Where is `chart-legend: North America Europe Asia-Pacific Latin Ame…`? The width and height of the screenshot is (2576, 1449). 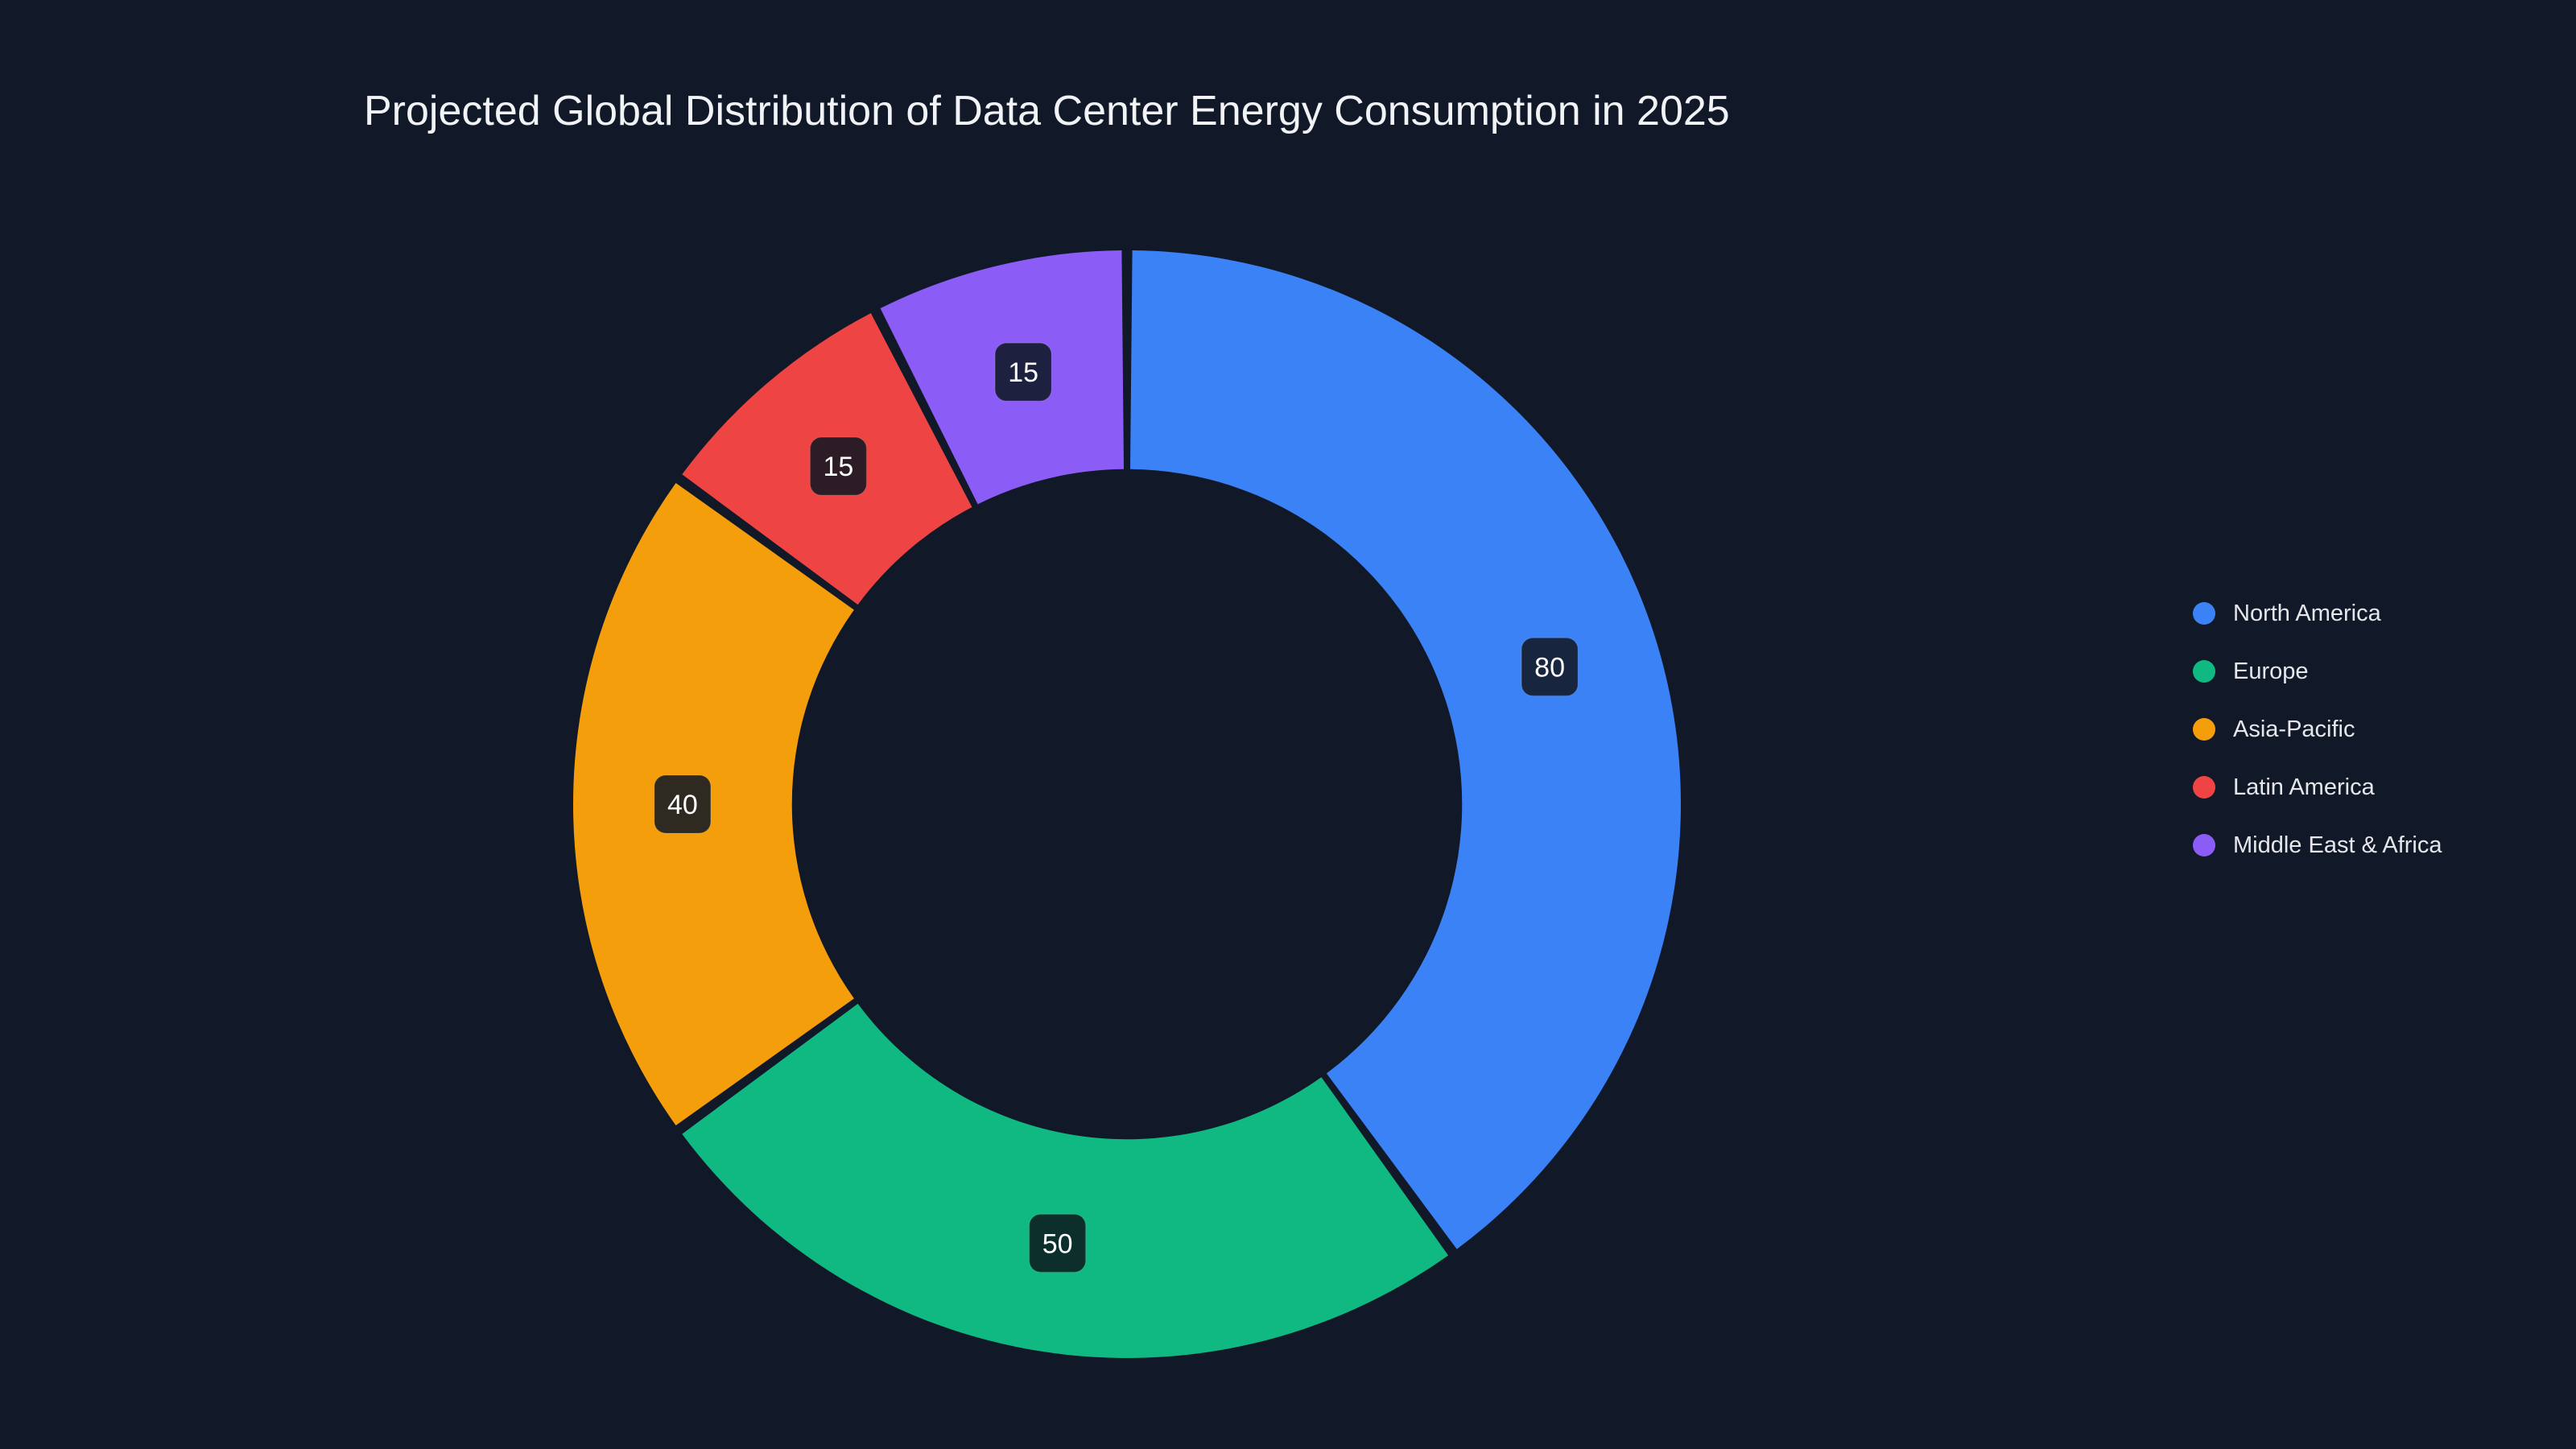 chart-legend: North America Europe Asia-Pacific Latin Ame… is located at coordinates (2317, 729).